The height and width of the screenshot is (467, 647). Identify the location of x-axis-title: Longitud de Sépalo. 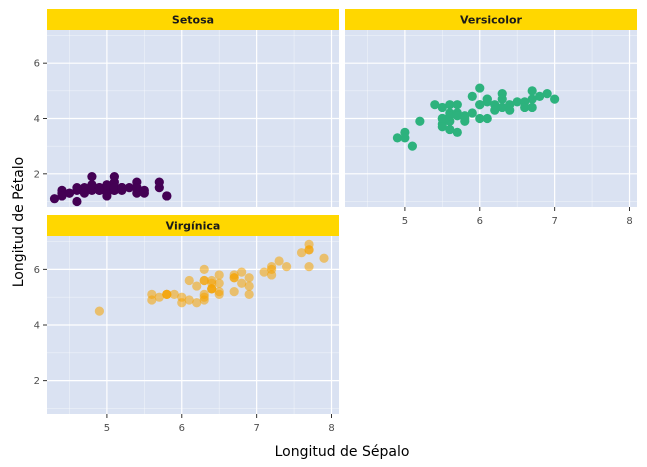
(342, 452).